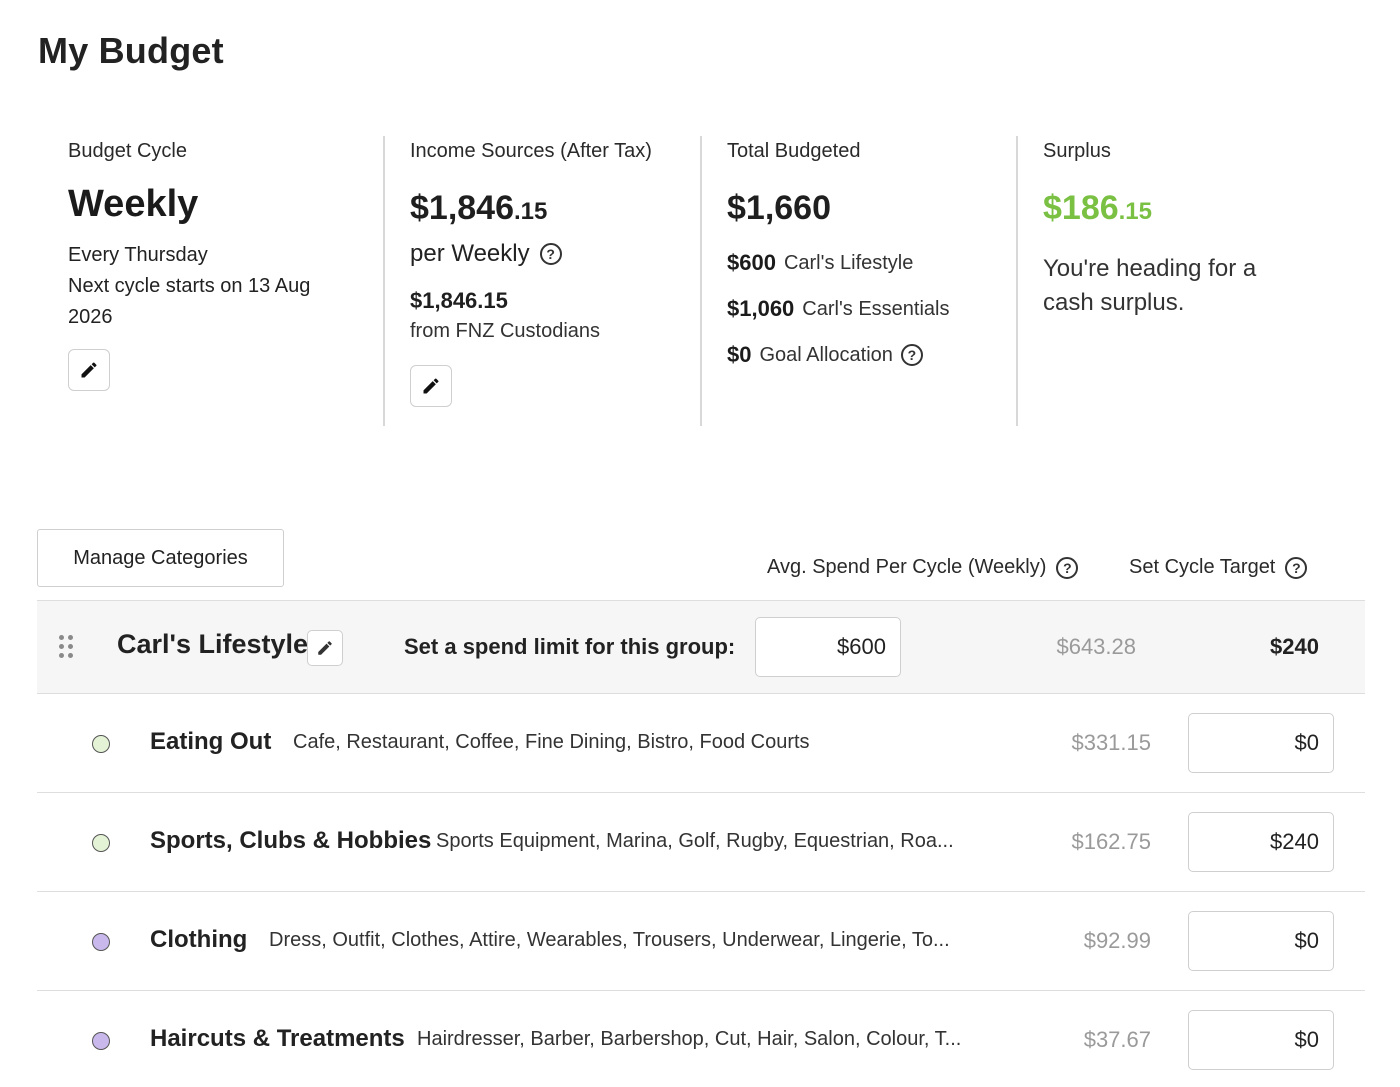 Image resolution: width=1400 pixels, height=1087 pixels. I want to click on avg-spend-header: Avg. Spend Per Cycle (Weekly)?, so click(923, 567).